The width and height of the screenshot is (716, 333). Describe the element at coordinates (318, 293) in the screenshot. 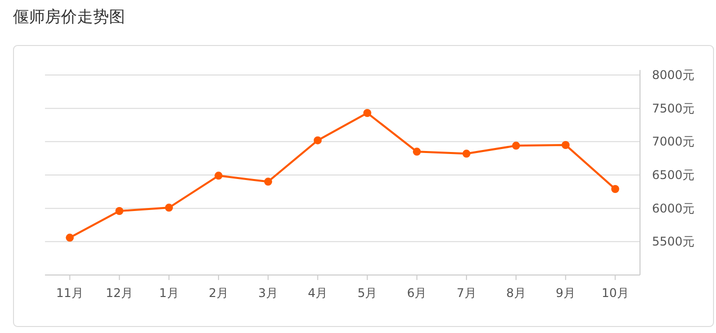

I see `xtick: 4月` at that location.